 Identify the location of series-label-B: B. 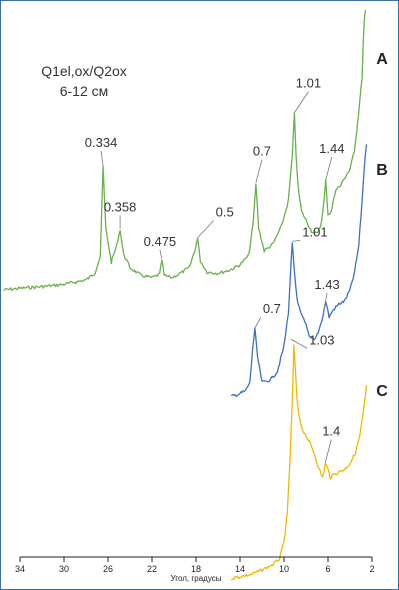
(382, 170).